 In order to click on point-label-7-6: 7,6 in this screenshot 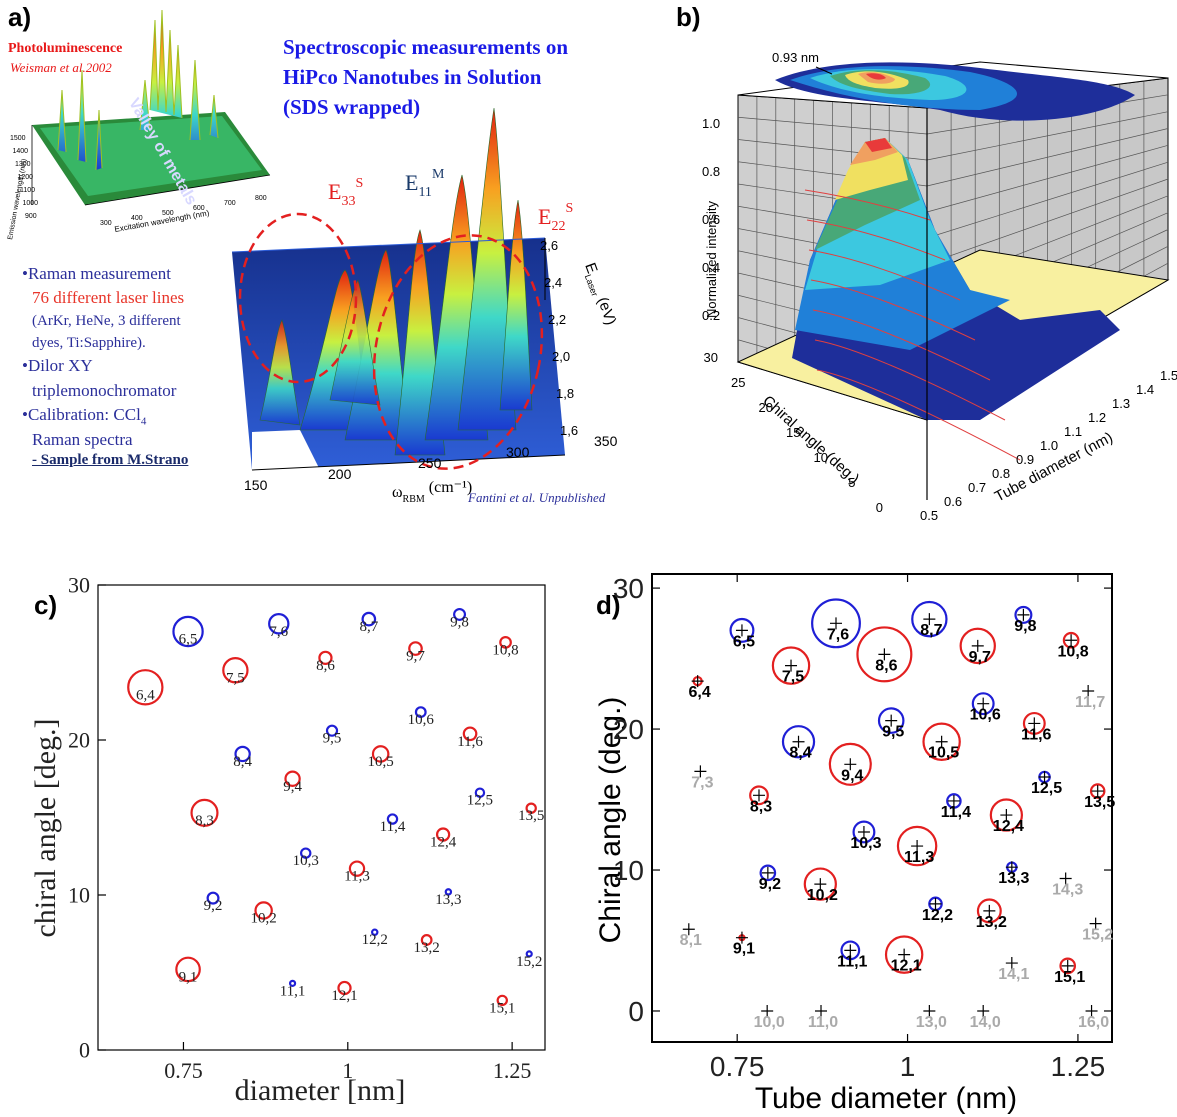, I will do `click(838, 634)`.